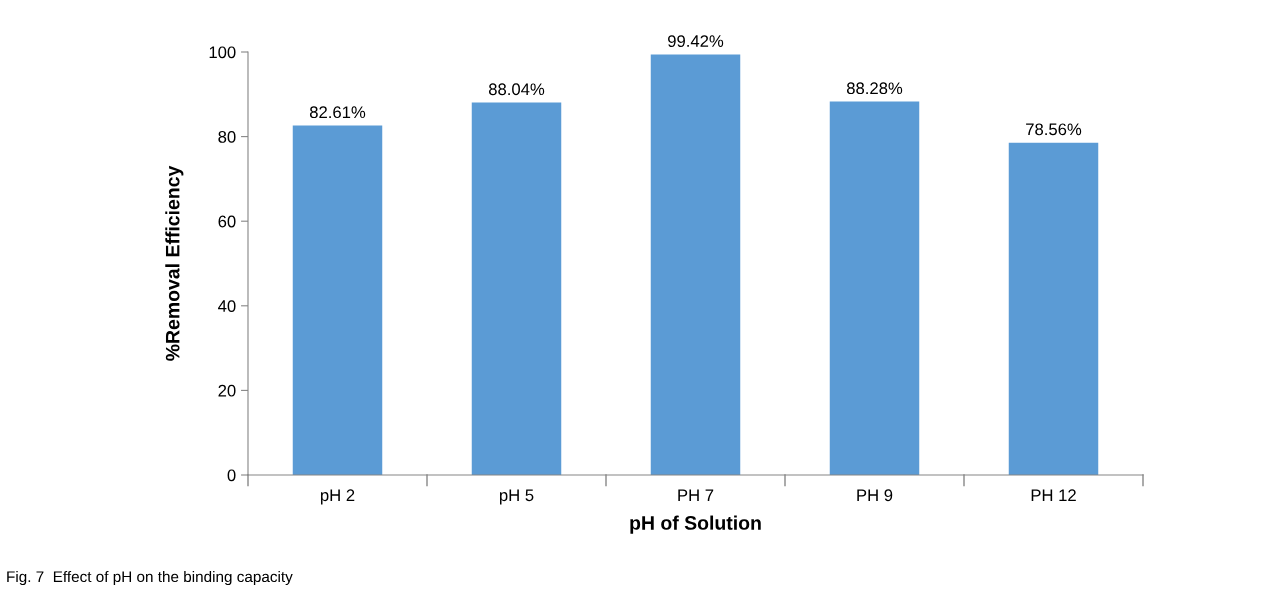  What do you see at coordinates (1053, 495) in the screenshot?
I see `x-tick-label: PH 12` at bounding box center [1053, 495].